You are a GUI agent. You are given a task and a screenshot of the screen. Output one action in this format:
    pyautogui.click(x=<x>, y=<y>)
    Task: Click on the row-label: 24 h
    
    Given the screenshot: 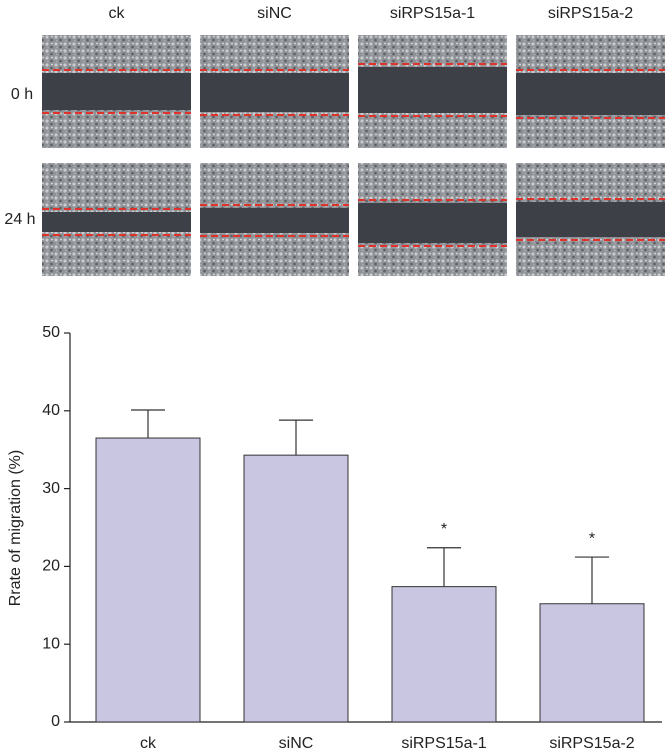 What is the action you would take?
    pyautogui.click(x=19, y=219)
    